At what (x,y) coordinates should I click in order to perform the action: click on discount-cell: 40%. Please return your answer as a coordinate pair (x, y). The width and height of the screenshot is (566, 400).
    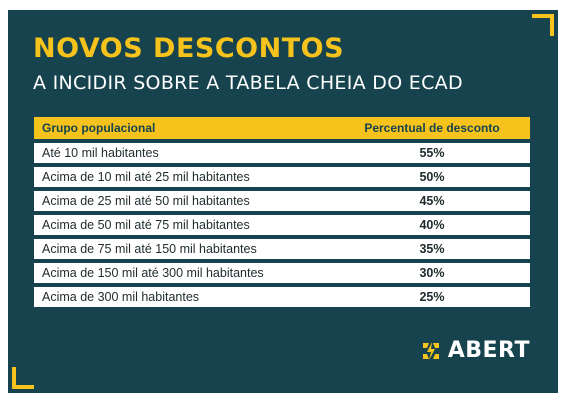
    Looking at the image, I should click on (432, 225).